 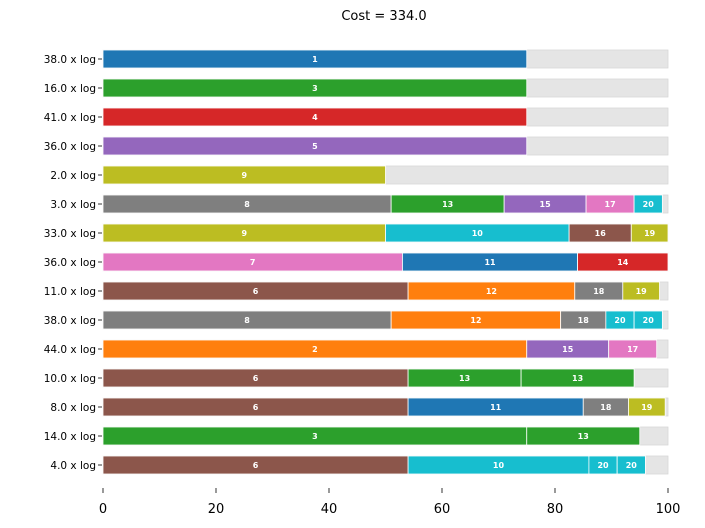 What do you see at coordinates (315, 349) in the screenshot?
I see `segment-label: 2` at bounding box center [315, 349].